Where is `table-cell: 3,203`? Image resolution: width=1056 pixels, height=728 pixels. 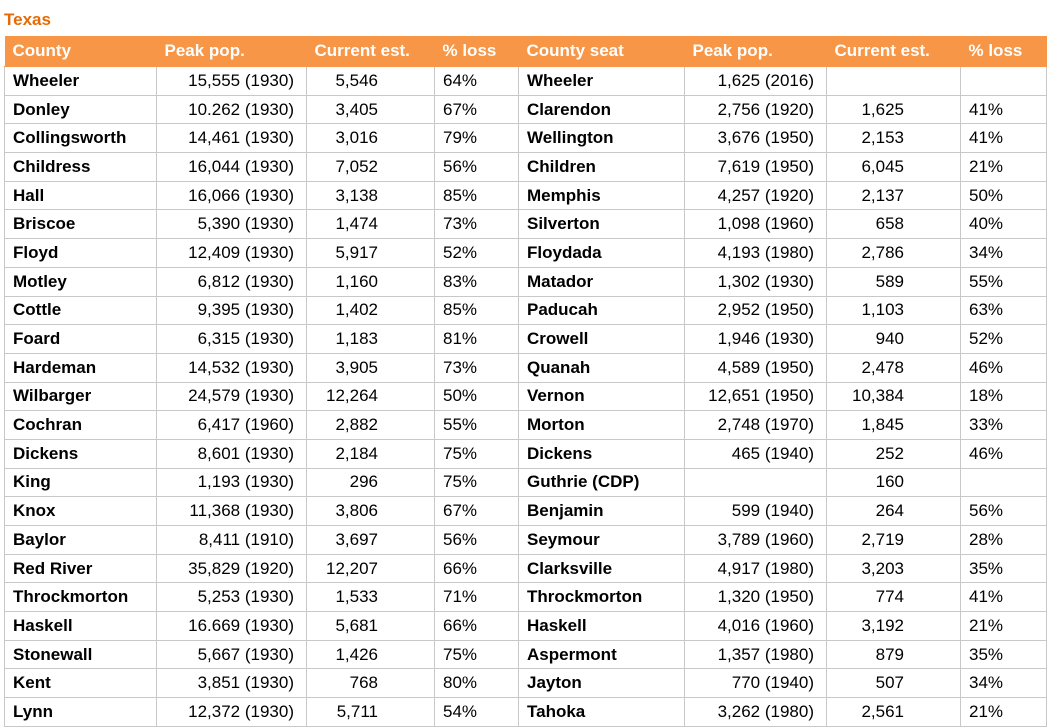
table-cell: 3,203 is located at coordinates (893, 568).